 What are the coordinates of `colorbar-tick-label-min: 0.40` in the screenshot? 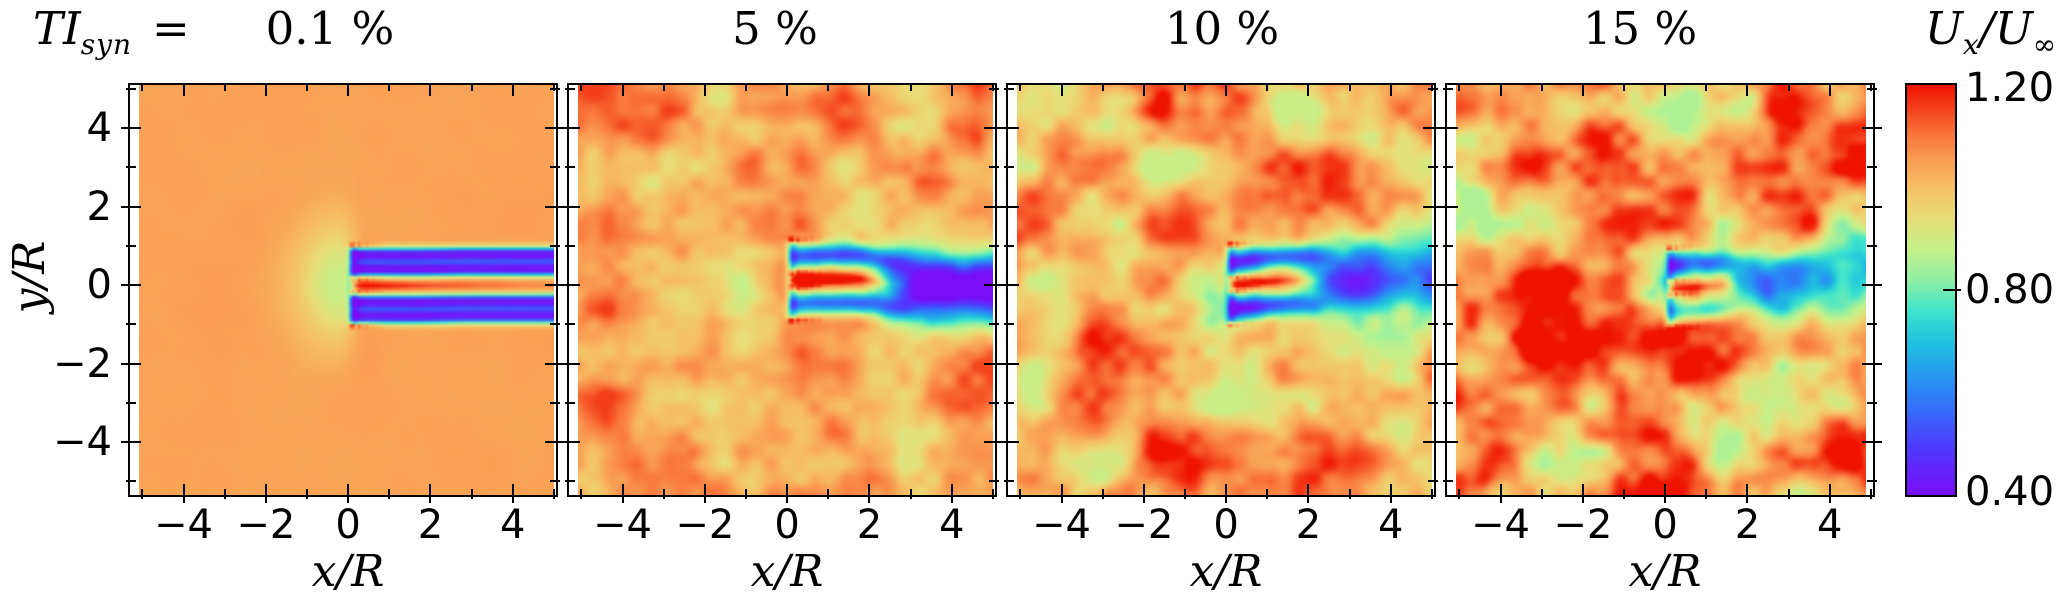 It's located at (2010, 492).